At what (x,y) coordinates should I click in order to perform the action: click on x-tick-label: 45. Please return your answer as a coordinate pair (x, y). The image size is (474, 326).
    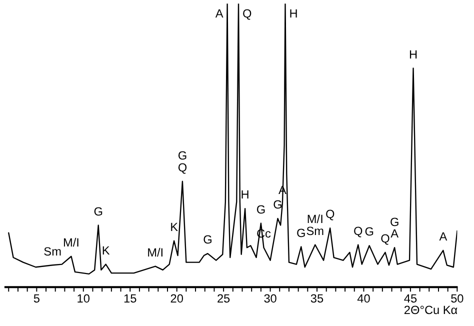
    Looking at the image, I should click on (411, 298).